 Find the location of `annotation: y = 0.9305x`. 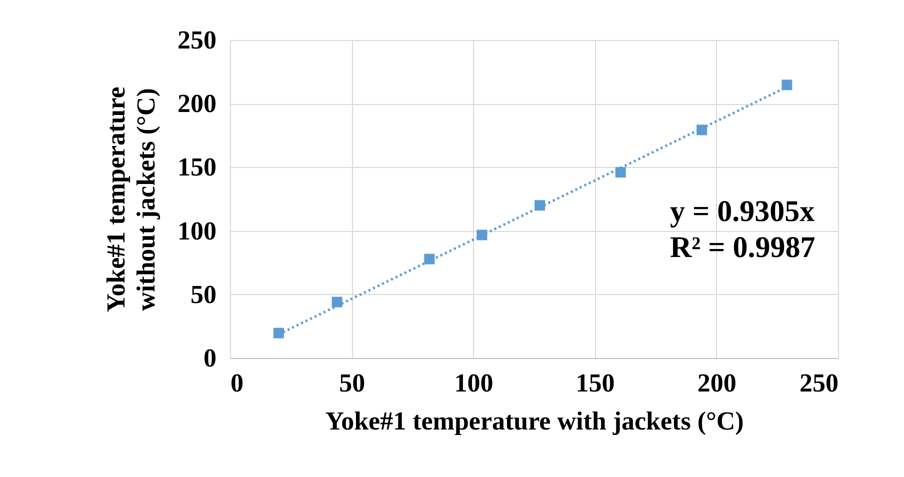

annotation: y = 0.9305x is located at coordinates (742, 211).